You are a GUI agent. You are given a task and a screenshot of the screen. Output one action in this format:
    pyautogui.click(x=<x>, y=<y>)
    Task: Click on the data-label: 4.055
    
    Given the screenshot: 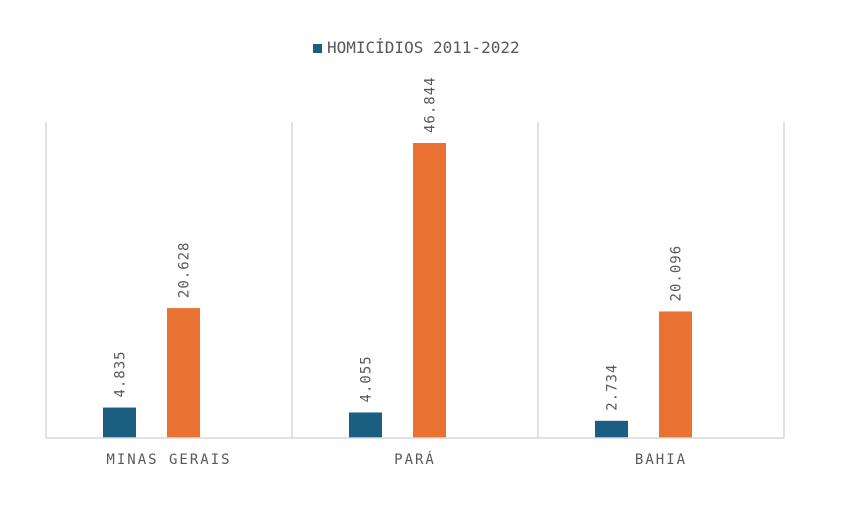 What is the action you would take?
    pyautogui.click(x=367, y=378)
    